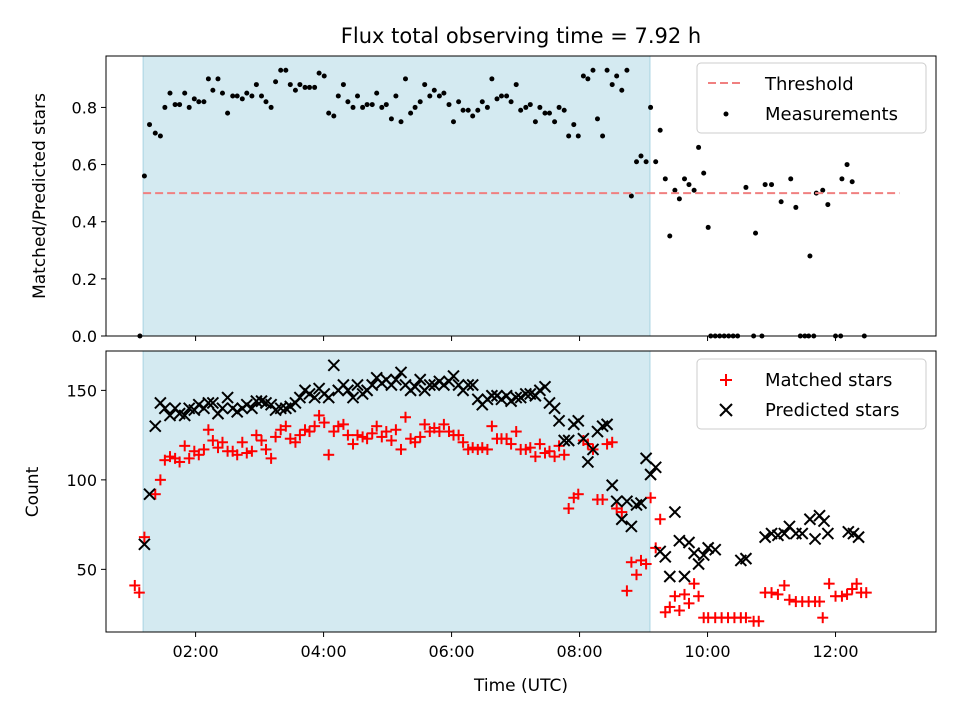 This screenshot has width=960, height=720. Describe the element at coordinates (81, 390) in the screenshot. I see `bottom-y-tick-label: 150` at that location.